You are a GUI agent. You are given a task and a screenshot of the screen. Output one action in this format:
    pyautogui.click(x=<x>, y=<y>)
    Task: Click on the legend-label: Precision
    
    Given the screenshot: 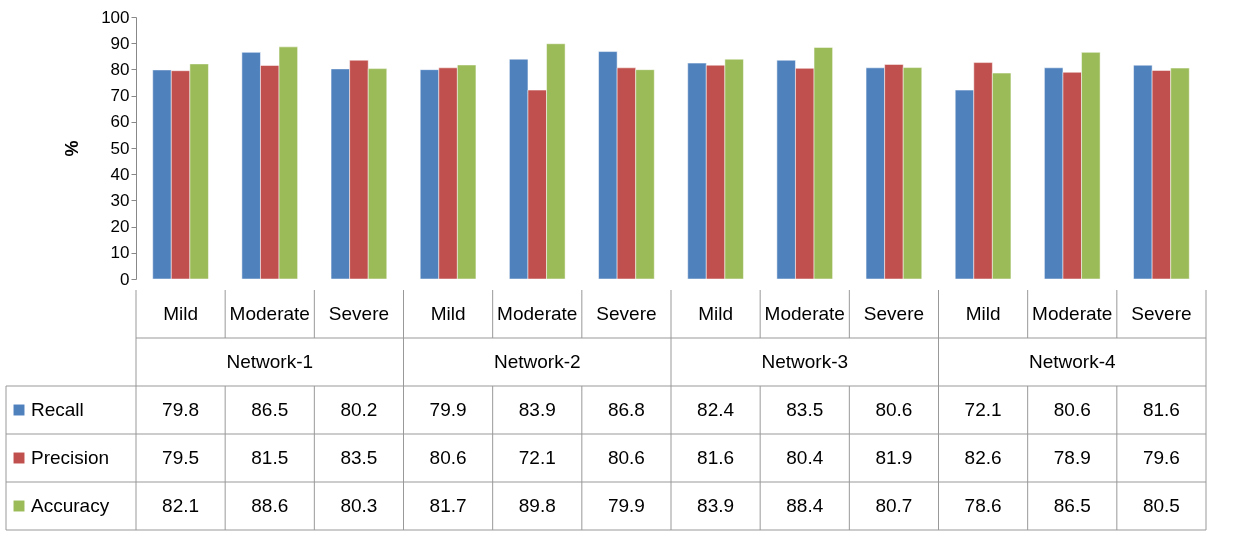 What is the action you would take?
    pyautogui.click(x=70, y=457)
    